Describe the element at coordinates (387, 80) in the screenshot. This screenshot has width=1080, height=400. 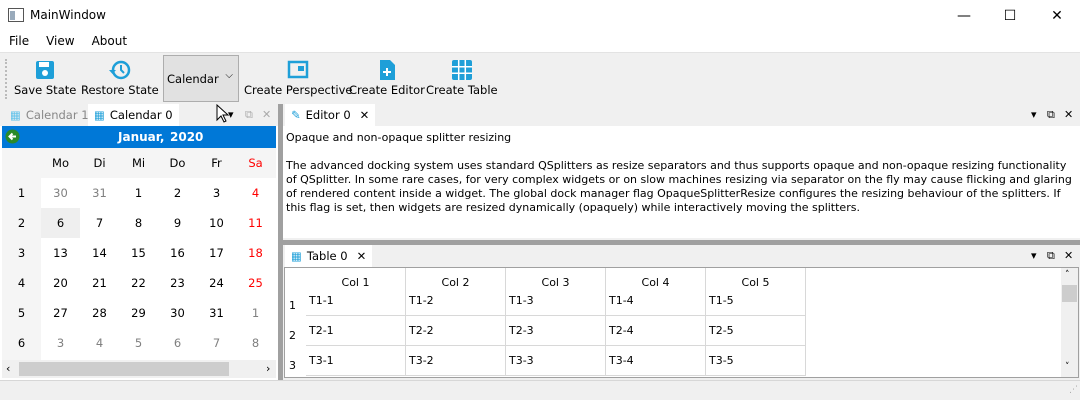
I see `create-editor-button: Create Editor` at that location.